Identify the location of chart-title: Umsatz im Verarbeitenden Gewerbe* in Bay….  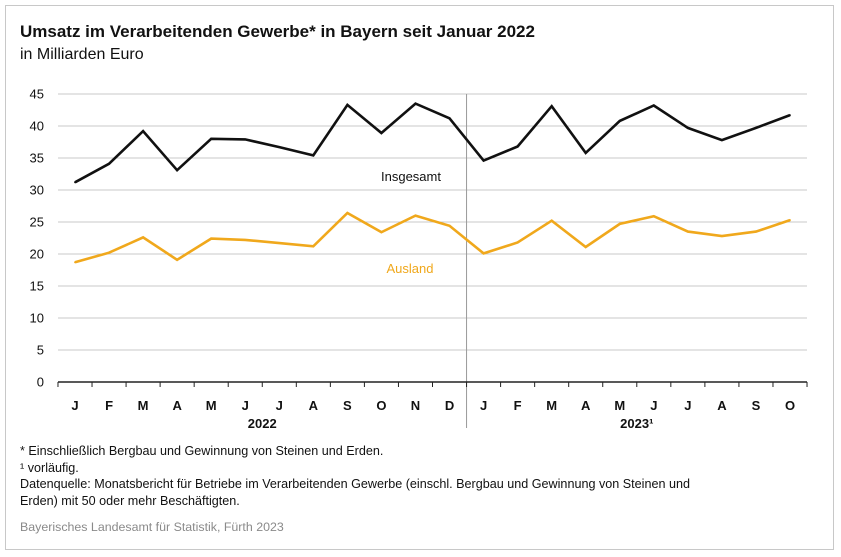
(277, 31).